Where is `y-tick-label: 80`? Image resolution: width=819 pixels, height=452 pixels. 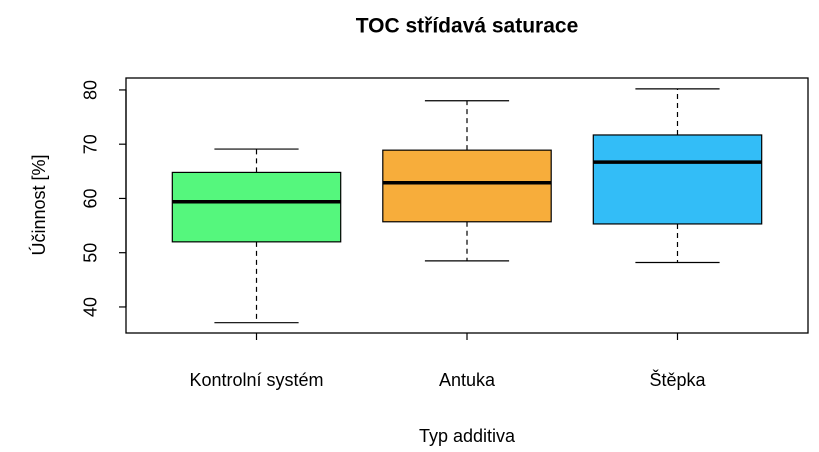
y-tick-label: 80 is located at coordinates (91, 90).